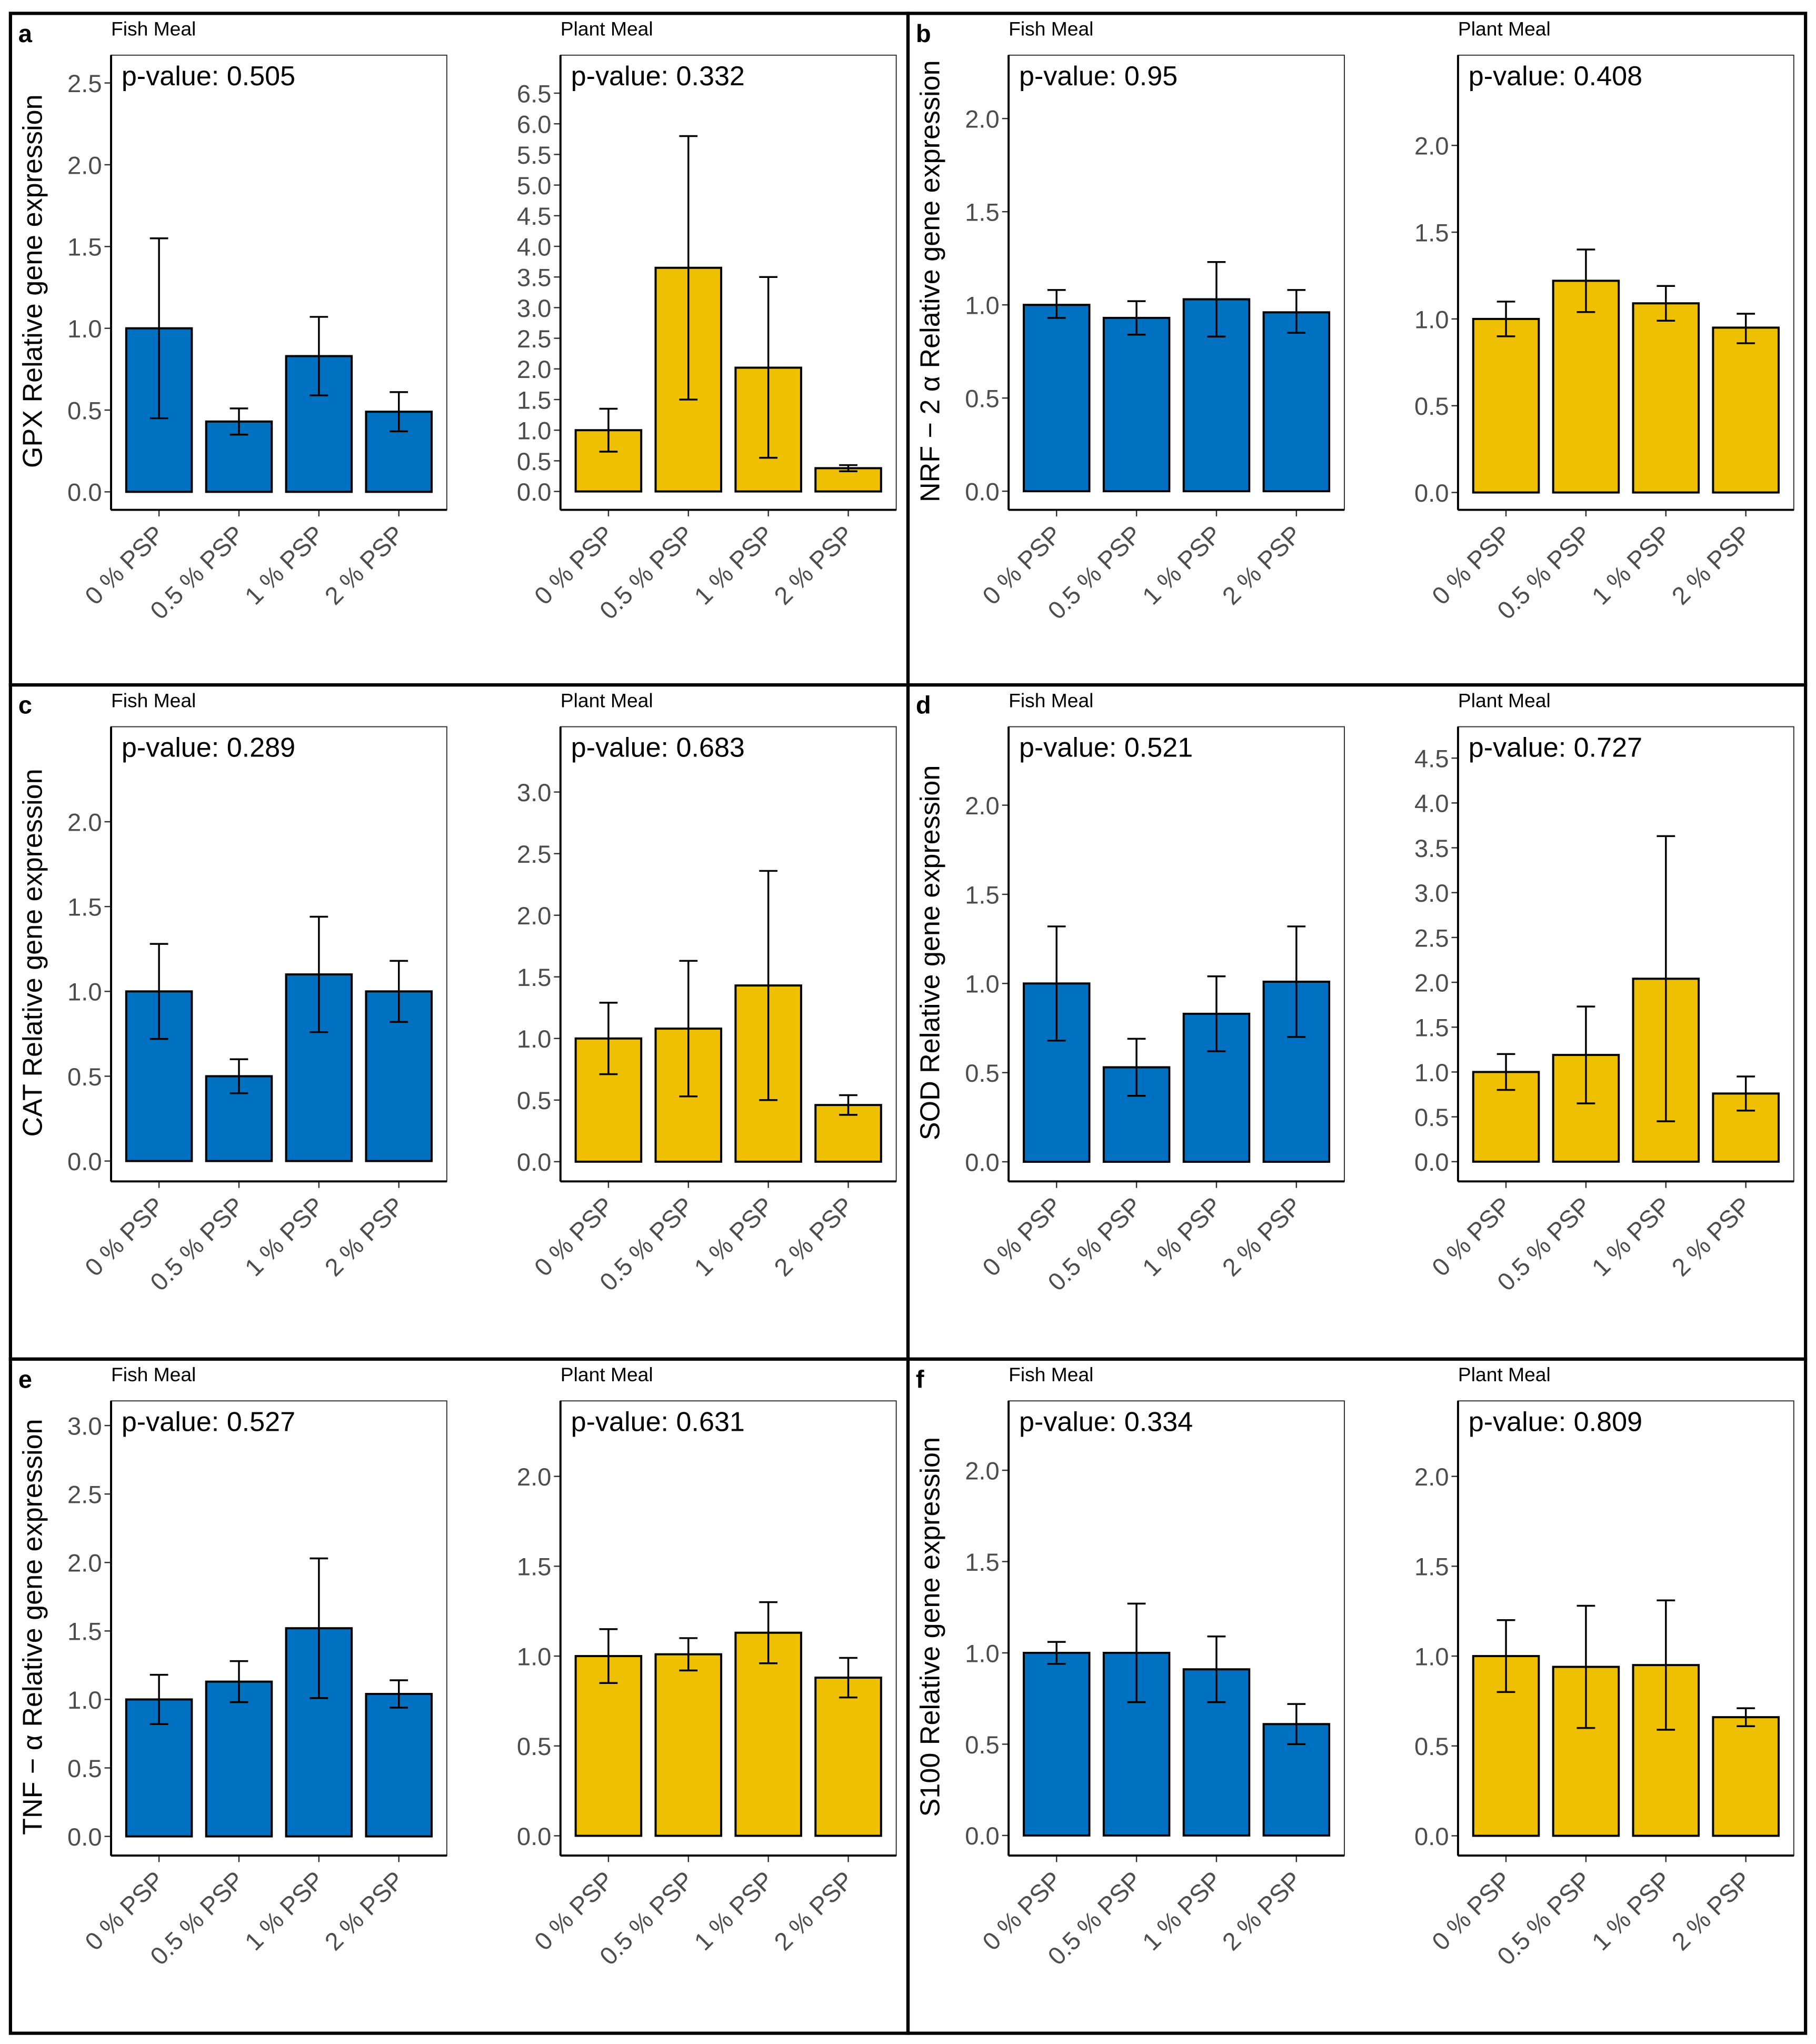 The height and width of the screenshot is (2044, 1816). I want to click on y-tick-label: 6.5, so click(534, 93).